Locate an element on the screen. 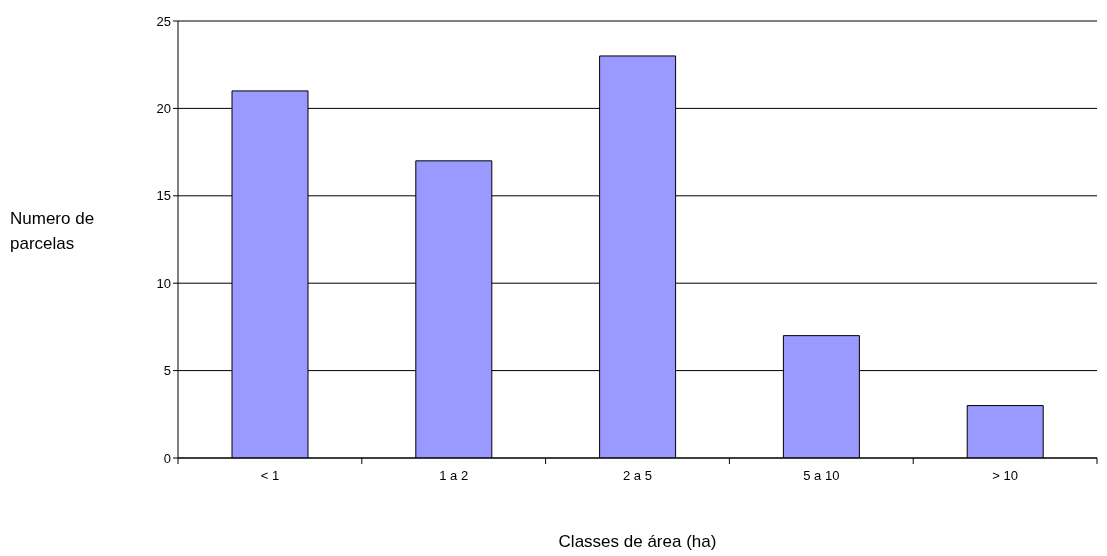 This screenshot has width=1107, height=556. y-tick-label: 25 is located at coordinates (163, 21).